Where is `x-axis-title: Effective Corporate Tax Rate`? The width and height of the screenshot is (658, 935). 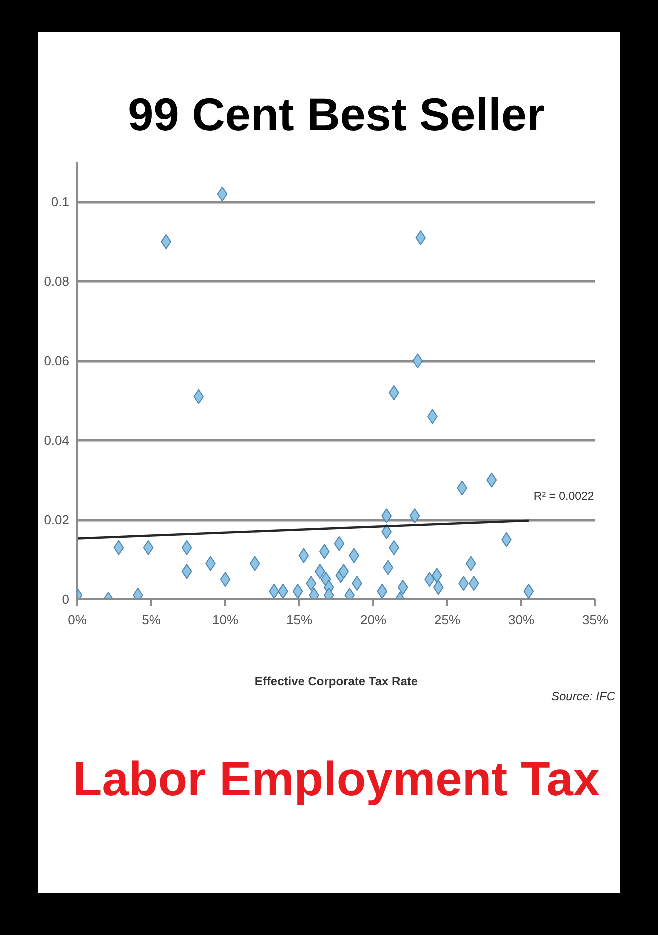
x-axis-title: Effective Corporate Tax Rate is located at coordinates (336, 681).